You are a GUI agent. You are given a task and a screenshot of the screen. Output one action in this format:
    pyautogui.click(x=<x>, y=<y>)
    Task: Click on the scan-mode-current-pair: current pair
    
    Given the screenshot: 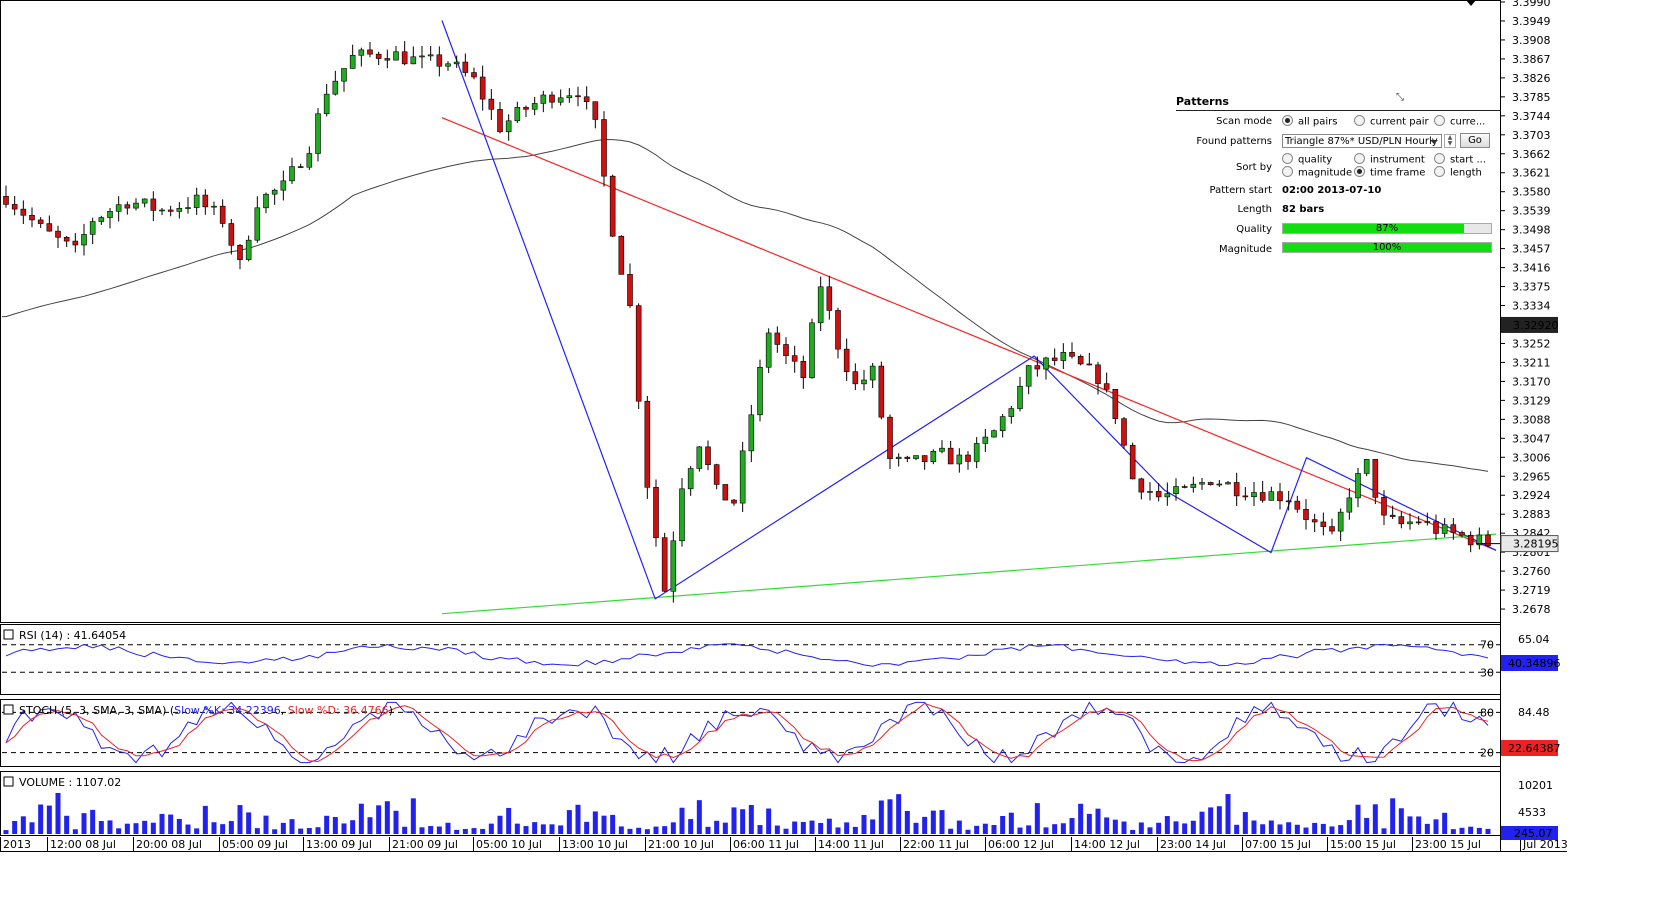 What is the action you would take?
    pyautogui.click(x=1391, y=121)
    